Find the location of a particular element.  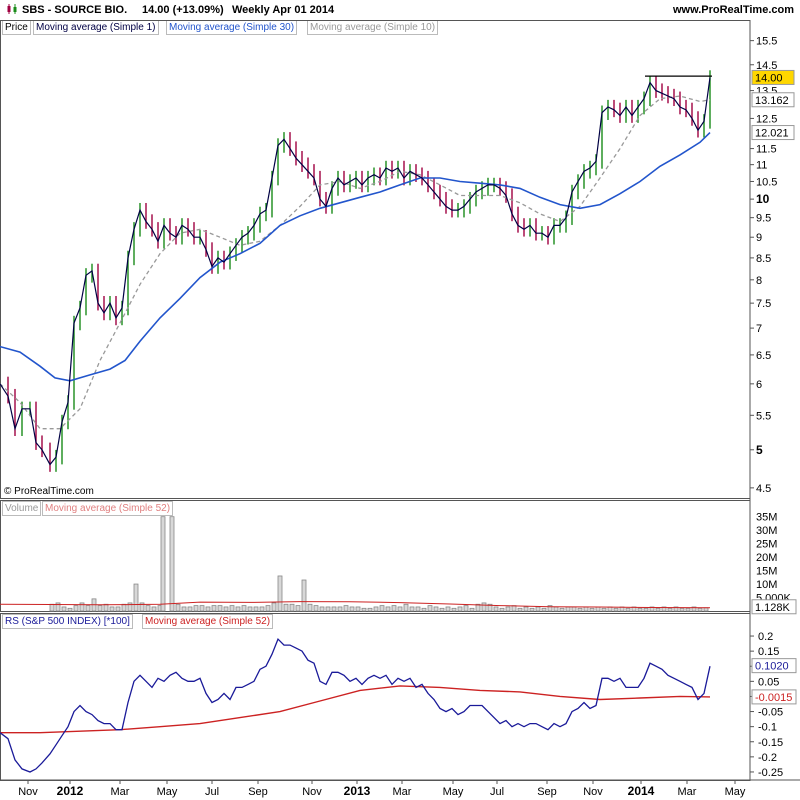

y-tick-label: 8 is located at coordinates (759, 281).